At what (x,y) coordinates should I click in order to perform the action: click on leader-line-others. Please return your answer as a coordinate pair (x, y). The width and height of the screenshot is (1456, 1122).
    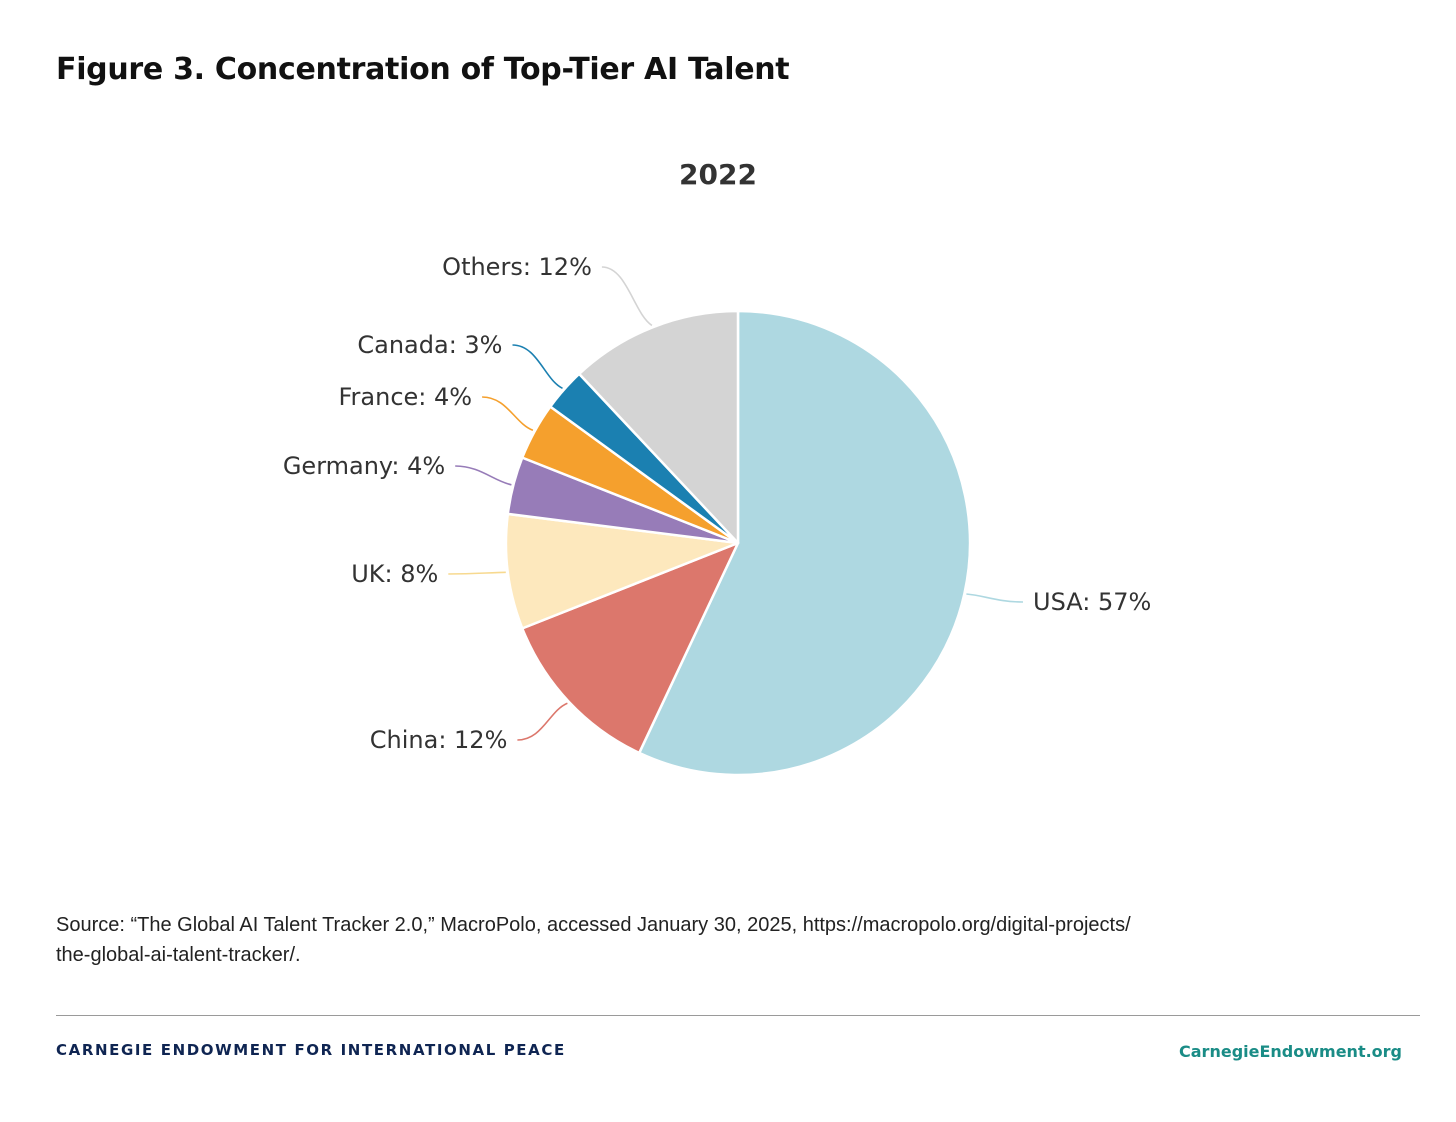
    Looking at the image, I should click on (627, 296).